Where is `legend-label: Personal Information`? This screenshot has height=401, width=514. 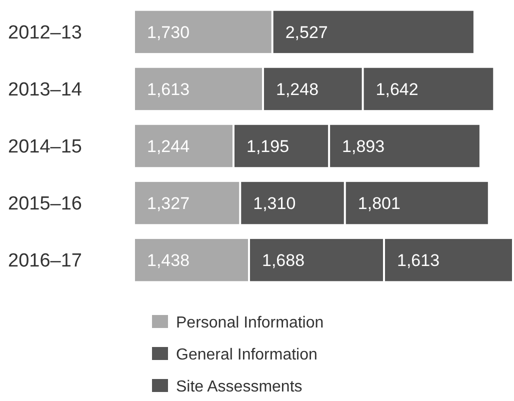
legend-label: Personal Information is located at coordinates (250, 323).